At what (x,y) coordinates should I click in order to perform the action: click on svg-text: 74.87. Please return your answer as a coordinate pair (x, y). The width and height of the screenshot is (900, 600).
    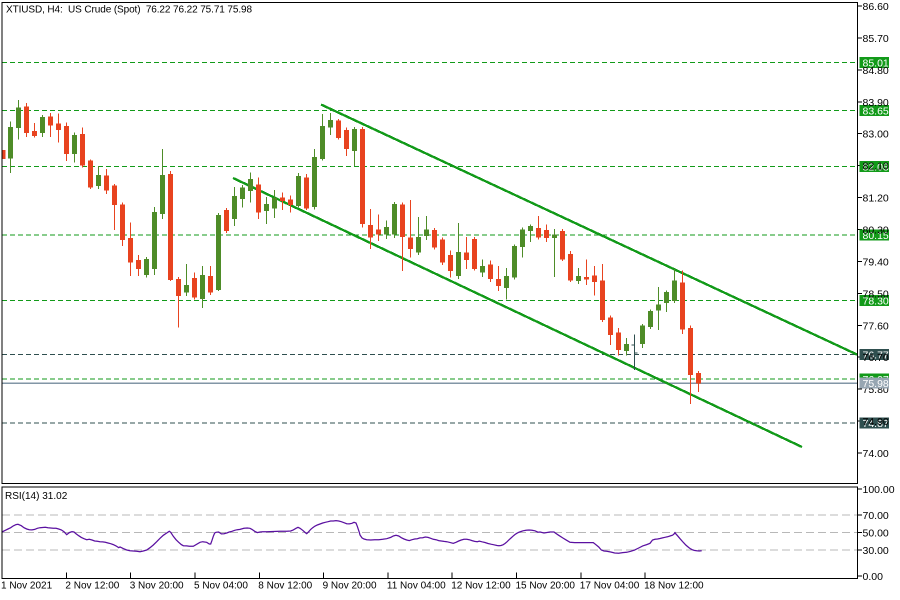
    Looking at the image, I should click on (876, 424).